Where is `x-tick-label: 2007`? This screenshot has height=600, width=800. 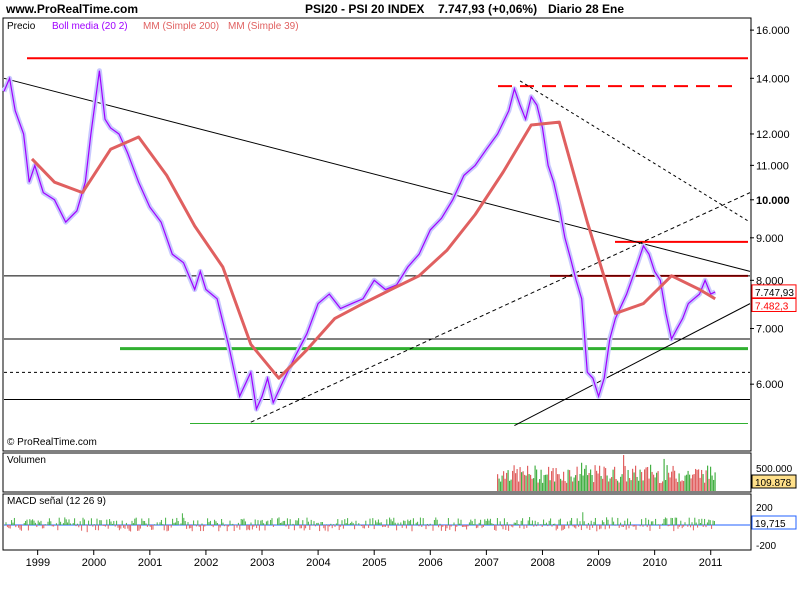
x-tick-label: 2007 is located at coordinates (486, 563).